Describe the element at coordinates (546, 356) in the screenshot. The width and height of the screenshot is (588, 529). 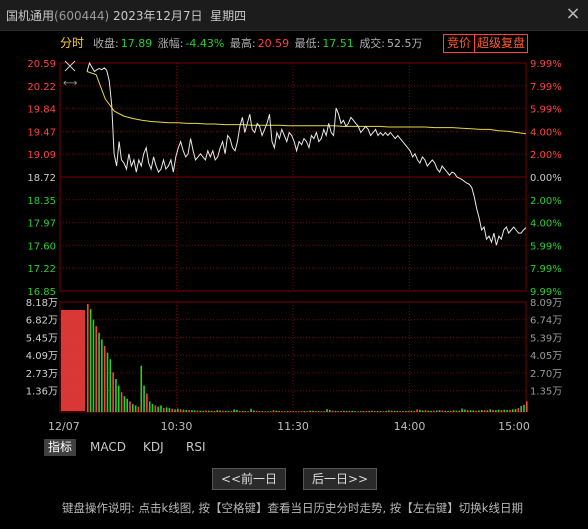
I see `volume-tick-label: 4.05万` at that location.